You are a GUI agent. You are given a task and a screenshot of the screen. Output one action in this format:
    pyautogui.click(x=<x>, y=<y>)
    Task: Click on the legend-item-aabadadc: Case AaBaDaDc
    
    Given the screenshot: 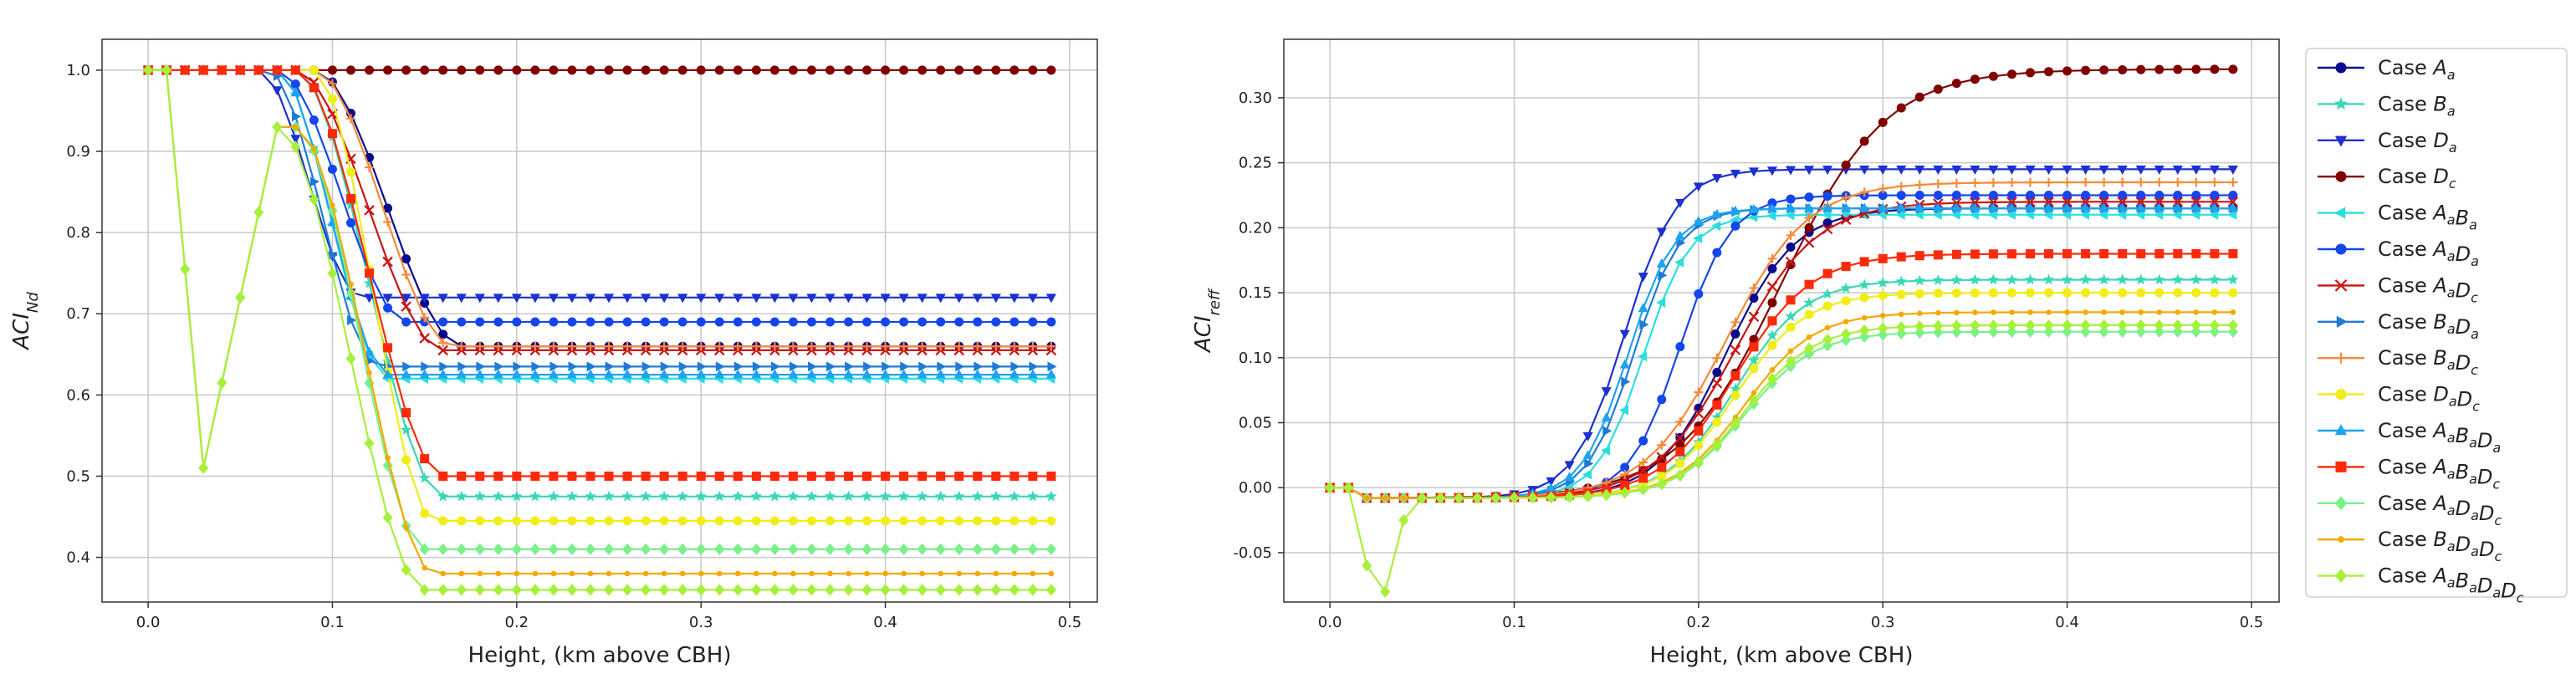 What is the action you would take?
    pyautogui.click(x=2421, y=585)
    